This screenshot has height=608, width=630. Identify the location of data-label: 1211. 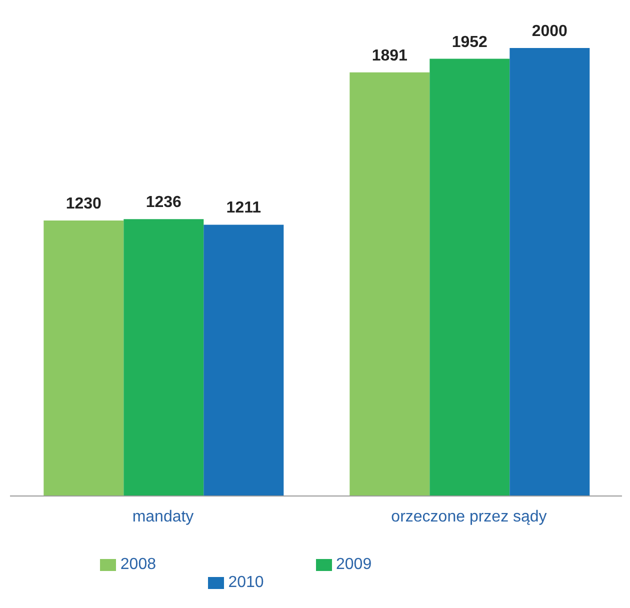
(244, 208).